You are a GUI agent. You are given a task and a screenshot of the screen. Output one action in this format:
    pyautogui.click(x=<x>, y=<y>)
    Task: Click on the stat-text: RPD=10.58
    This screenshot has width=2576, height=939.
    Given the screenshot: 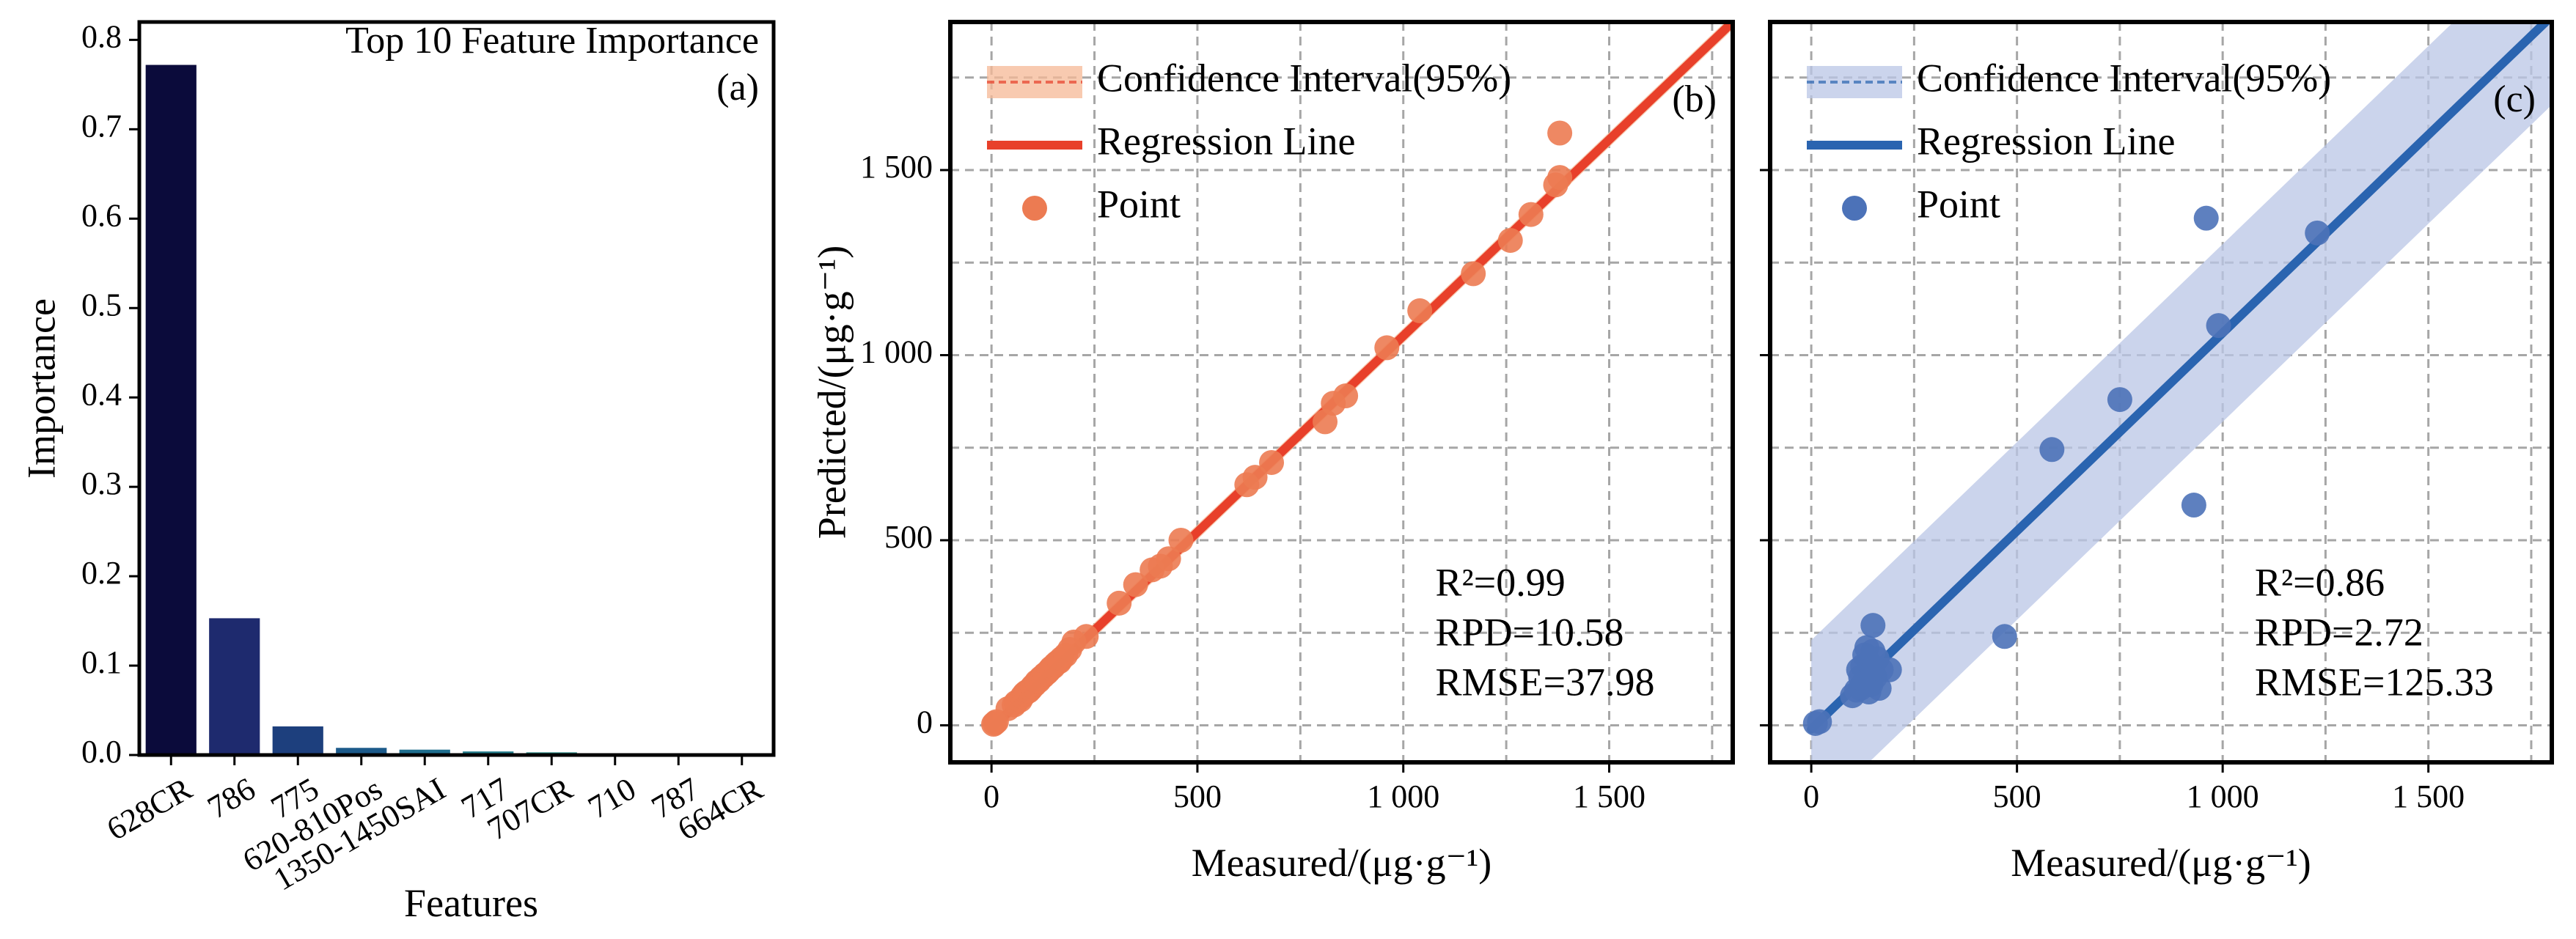 What is the action you would take?
    pyautogui.click(x=1530, y=632)
    